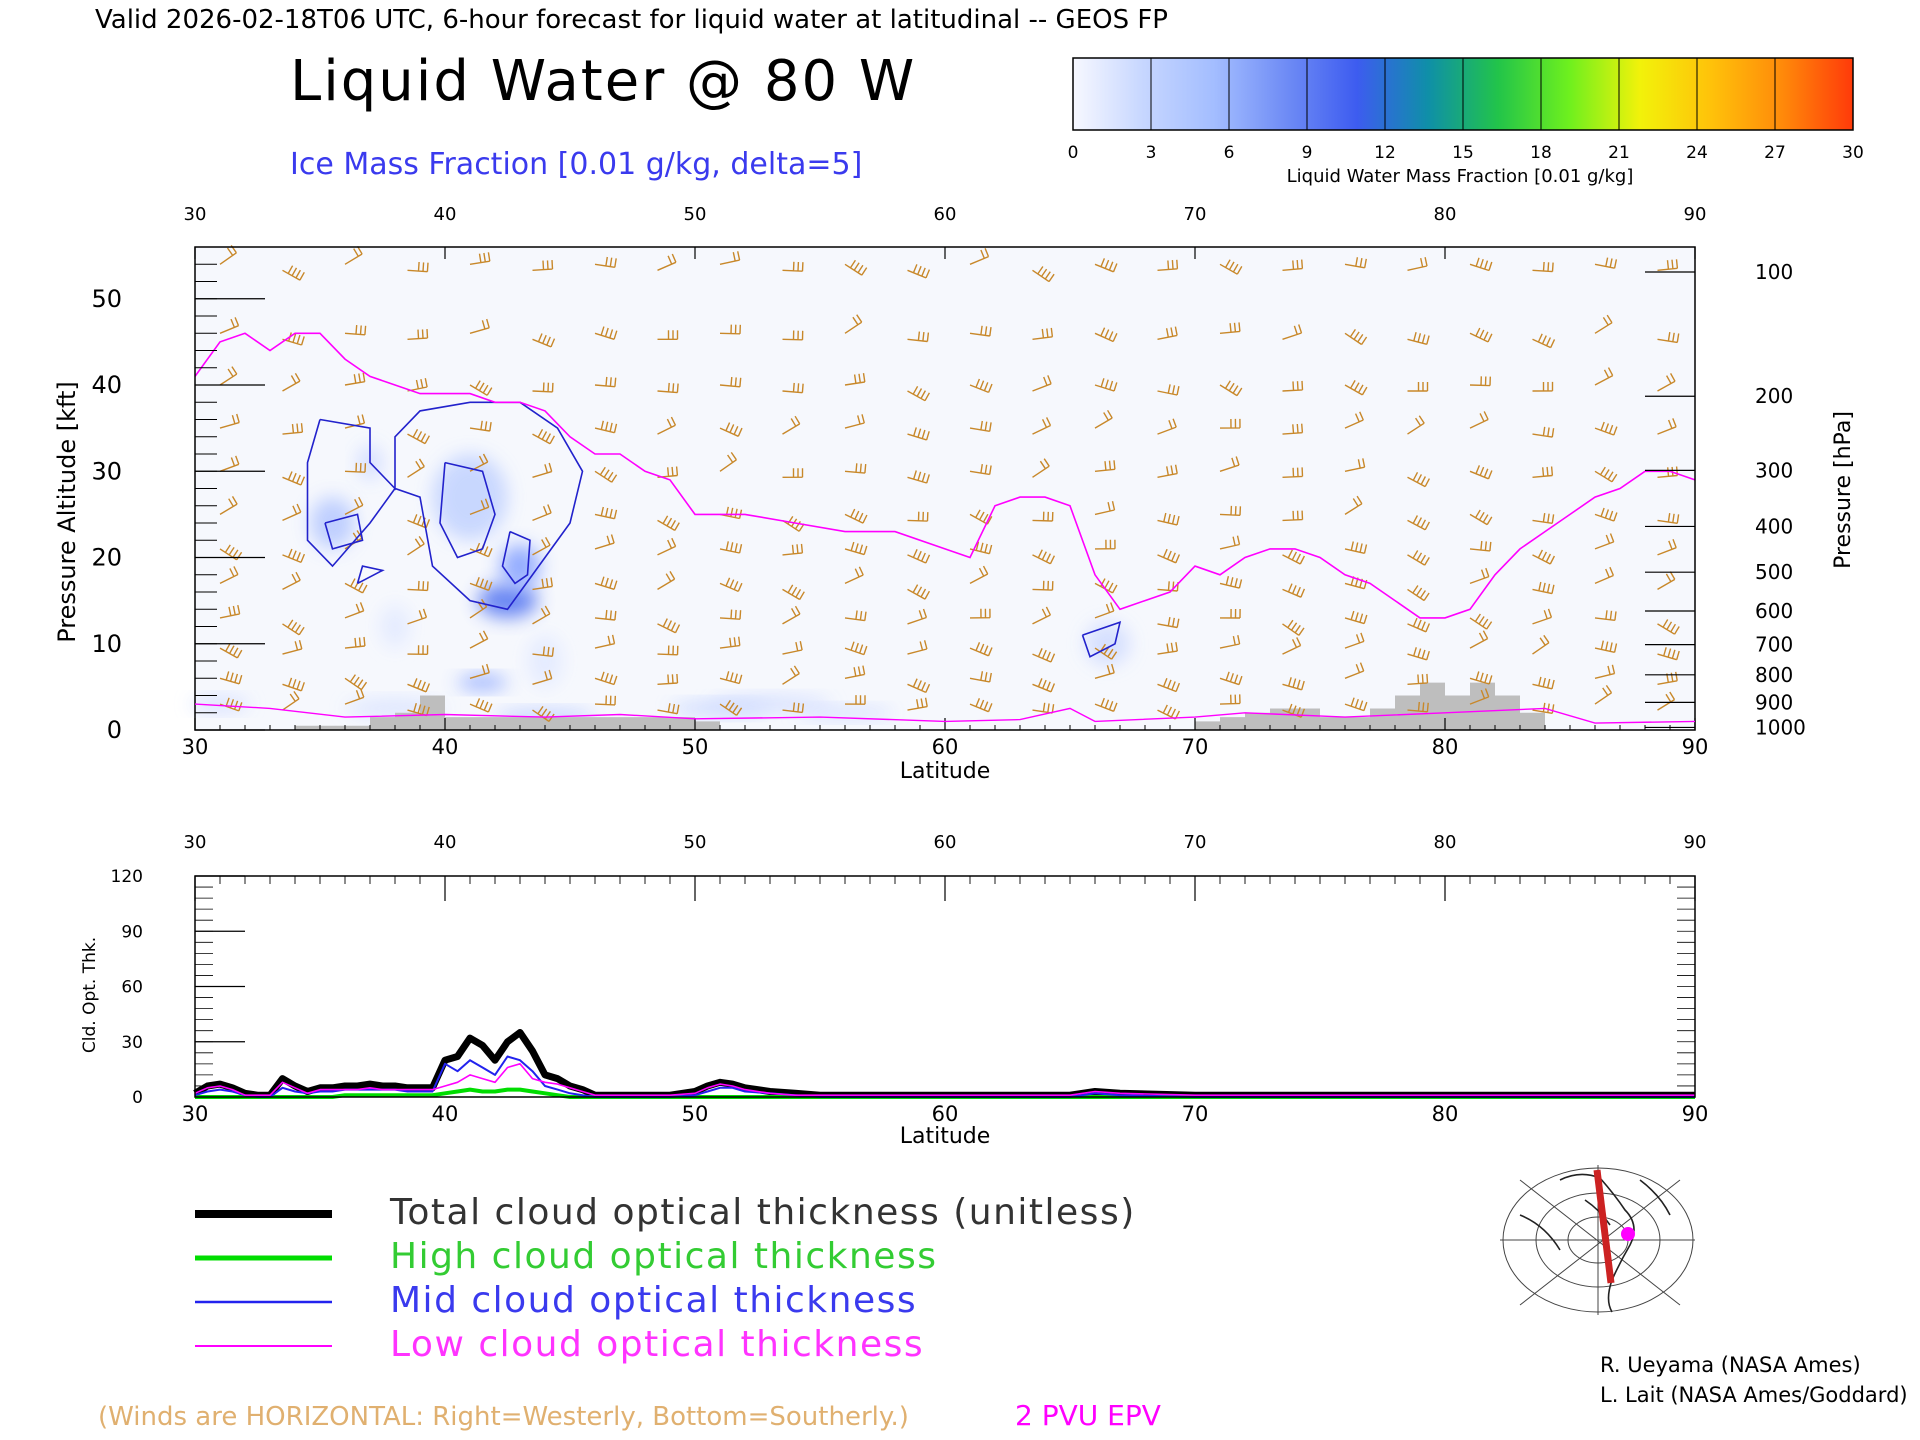 The image size is (1920, 1440). Describe the element at coordinates (1774, 645) in the screenshot. I see `pressure-tick-label: 700` at that location.